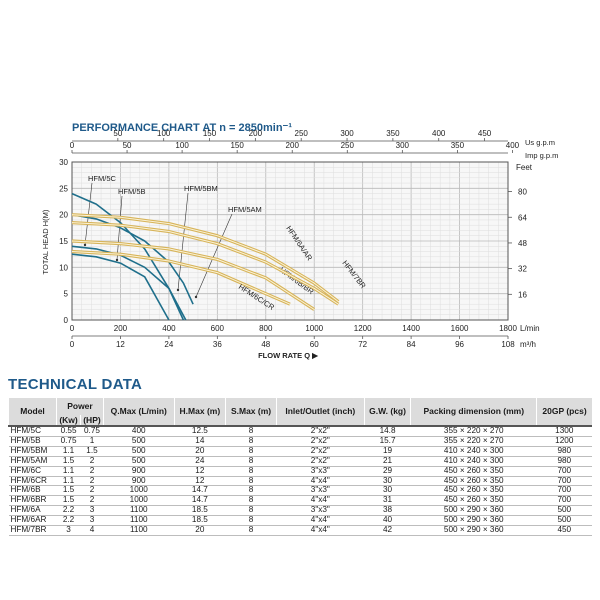 The image size is (600, 600). What do you see at coordinates (32, 412) in the screenshot?
I see `header-model: Model` at bounding box center [32, 412].